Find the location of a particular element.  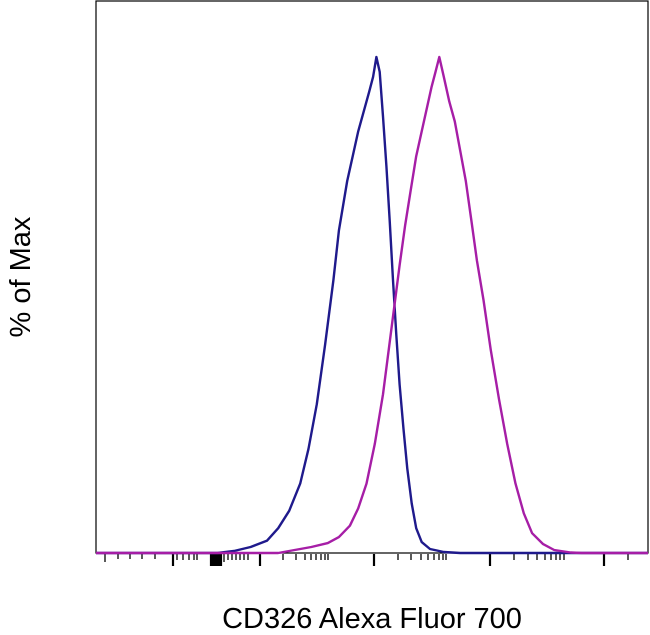

y-axis-label: % of Max is located at coordinates (21, 276).